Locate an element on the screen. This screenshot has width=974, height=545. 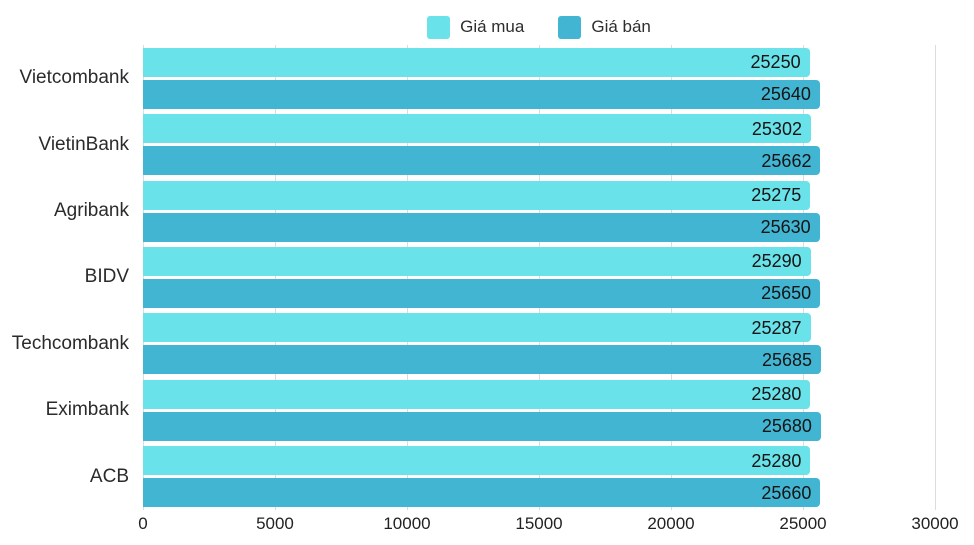
bar-group-bidv: 25290 25650 is located at coordinates (539, 277).